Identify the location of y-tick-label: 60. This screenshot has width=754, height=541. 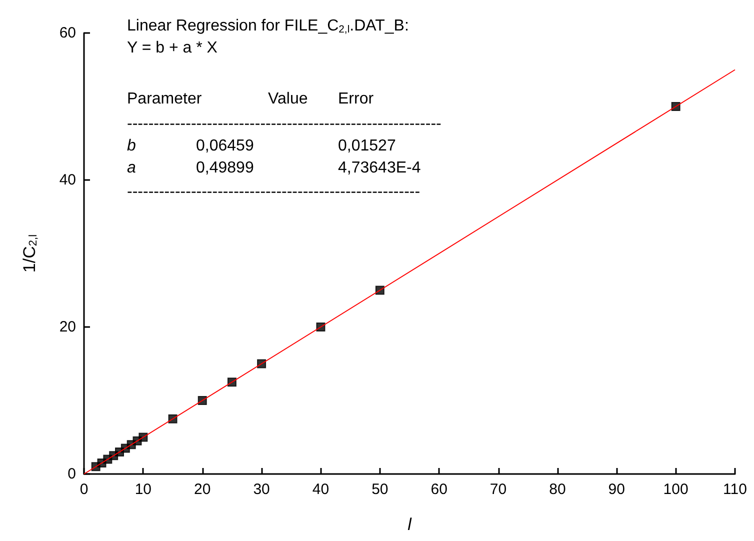
(67, 33).